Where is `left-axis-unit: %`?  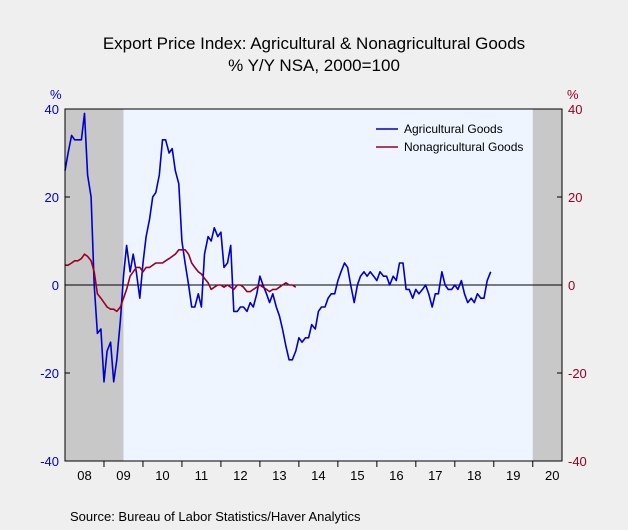 left-axis-unit: % is located at coordinates (56, 94).